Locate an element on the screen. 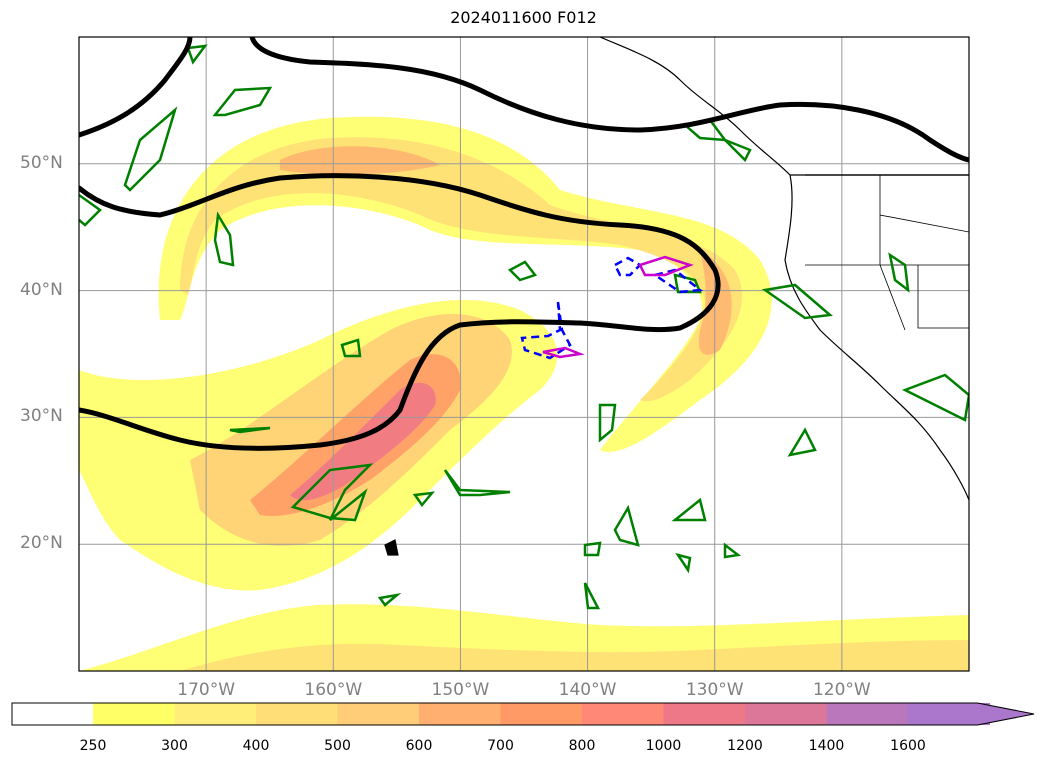 The width and height of the screenshot is (1047, 765). shading-north-core is located at coordinates (360, 160).